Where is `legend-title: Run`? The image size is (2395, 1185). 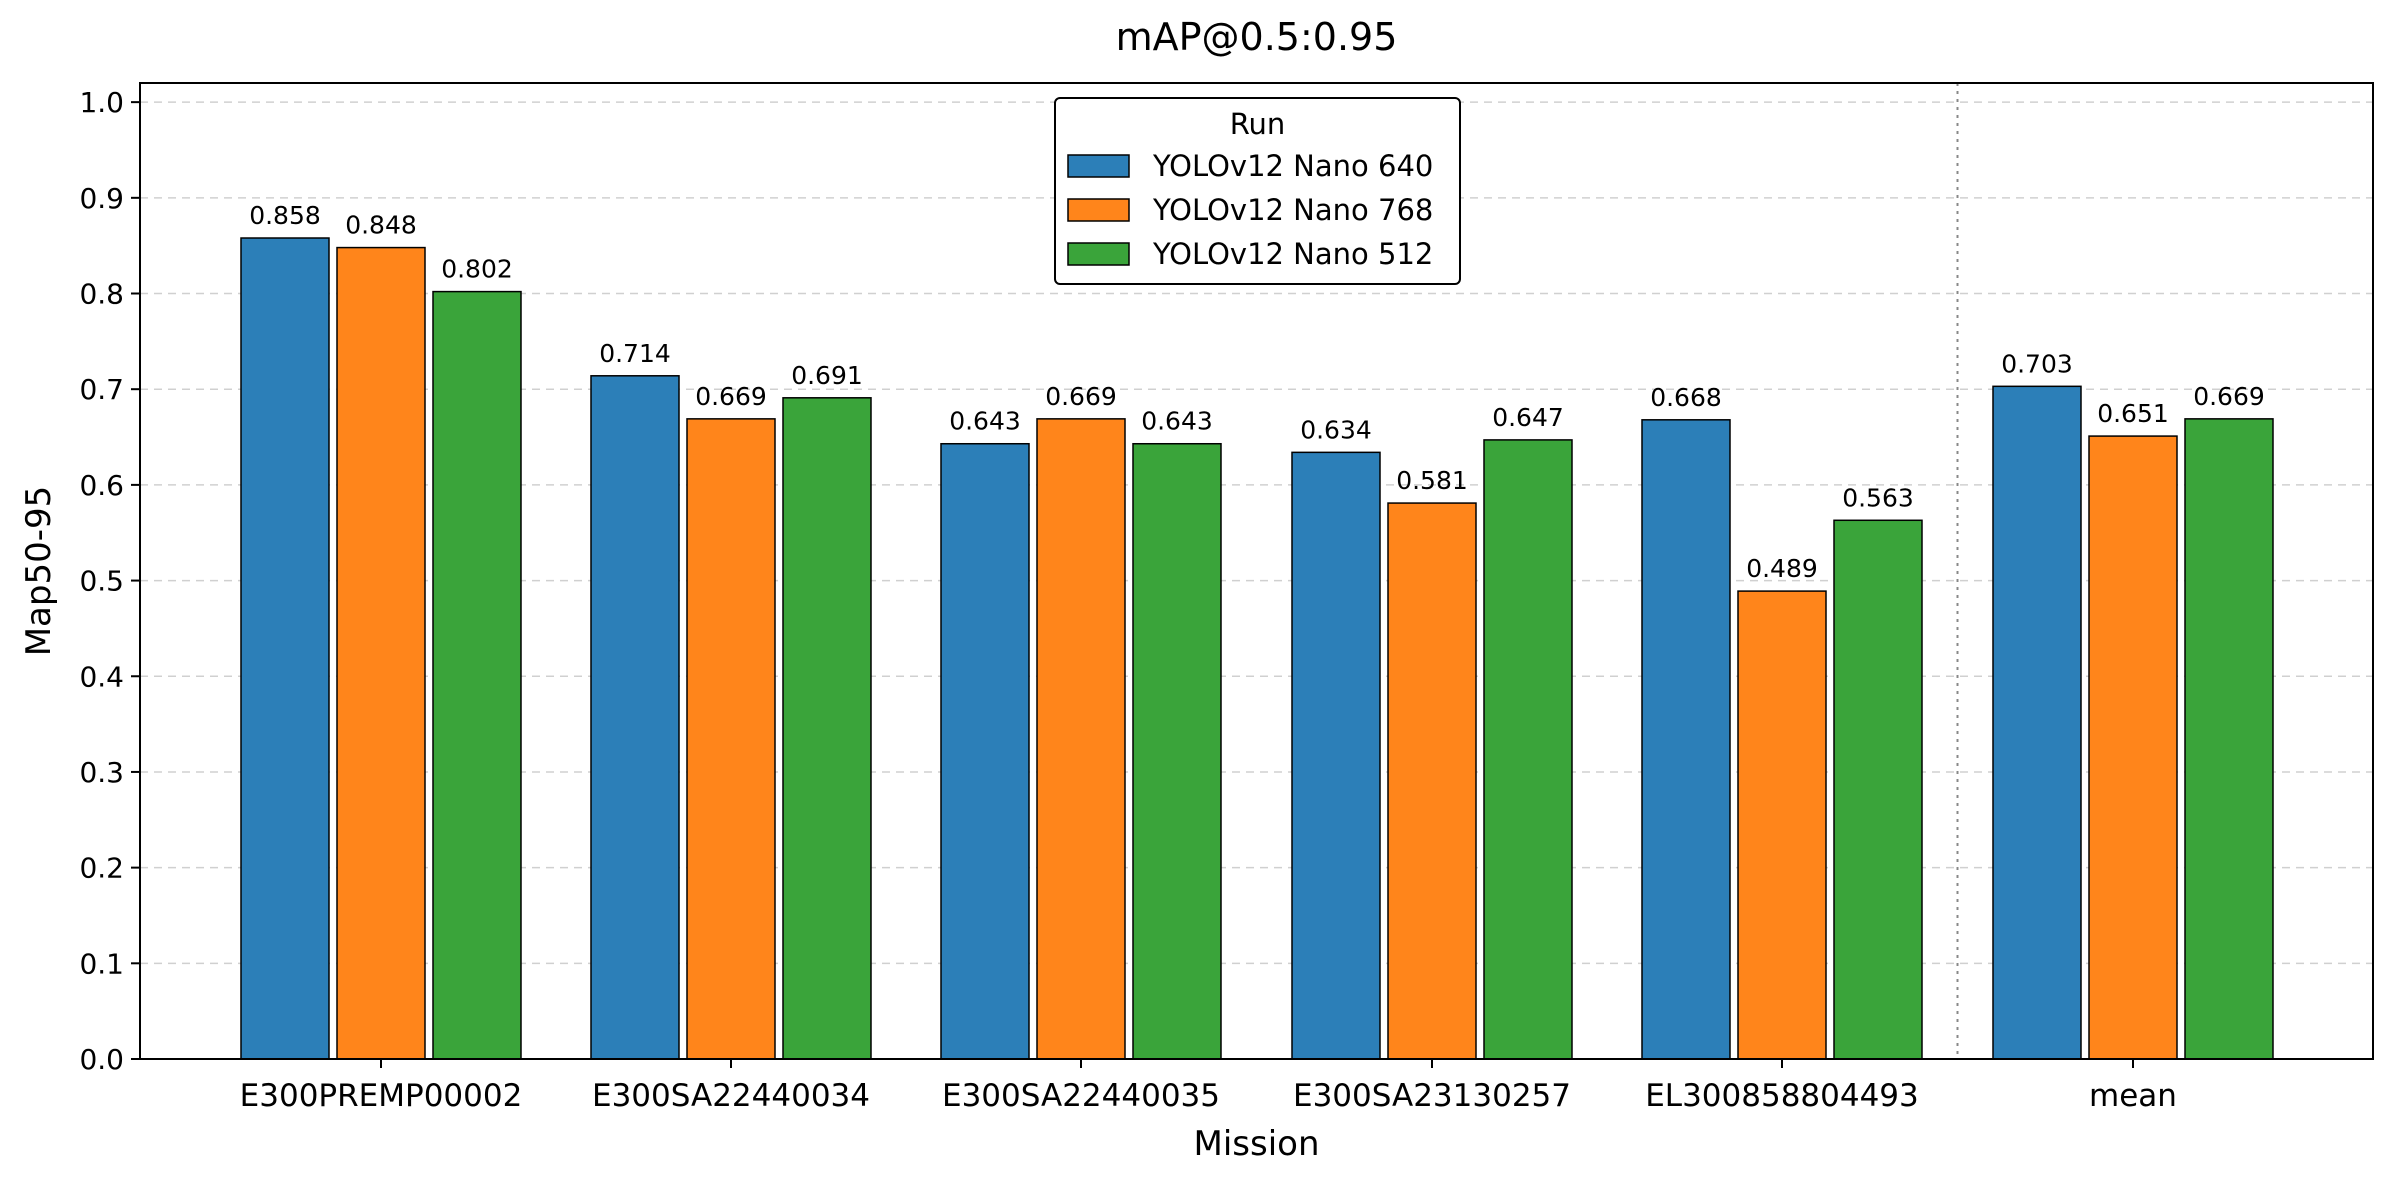 legend-title: Run is located at coordinates (1258, 124).